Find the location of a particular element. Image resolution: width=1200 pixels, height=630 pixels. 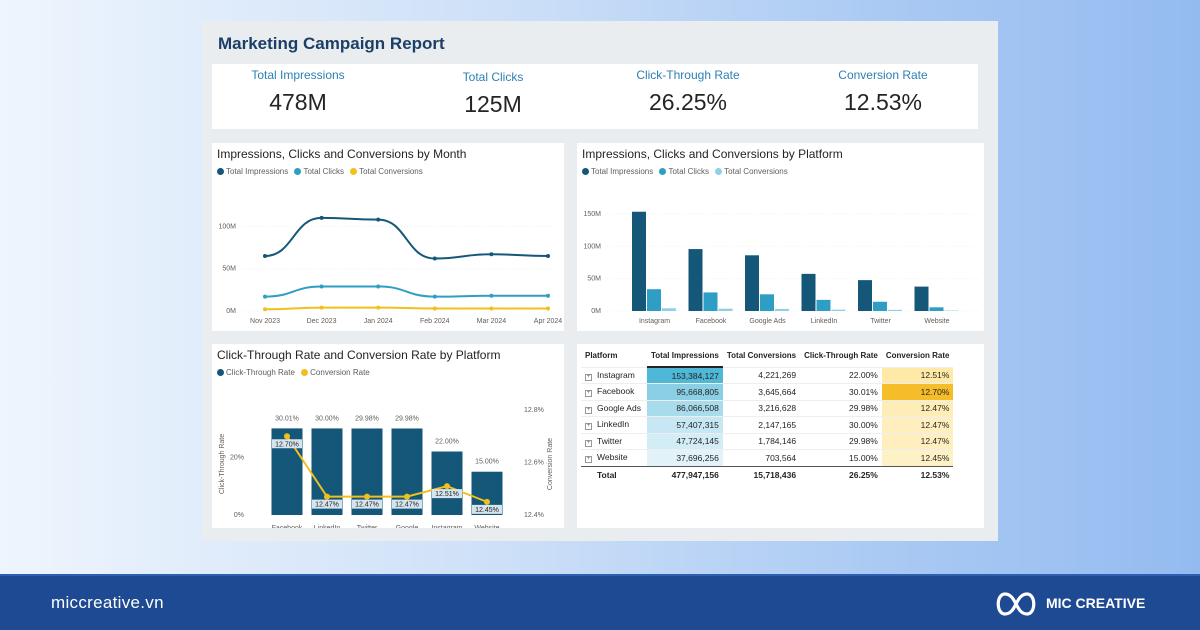

cell-conversions: 3,645,664 is located at coordinates (761, 391).